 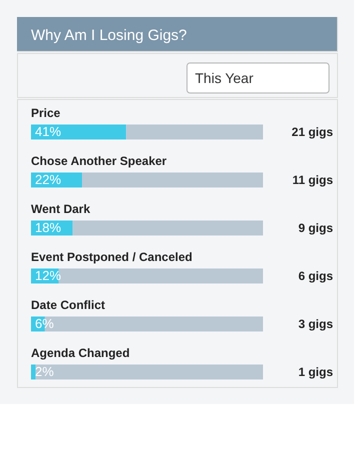 I want to click on chart-title: Why Am I Losing Gigs?, so click(x=109, y=35).